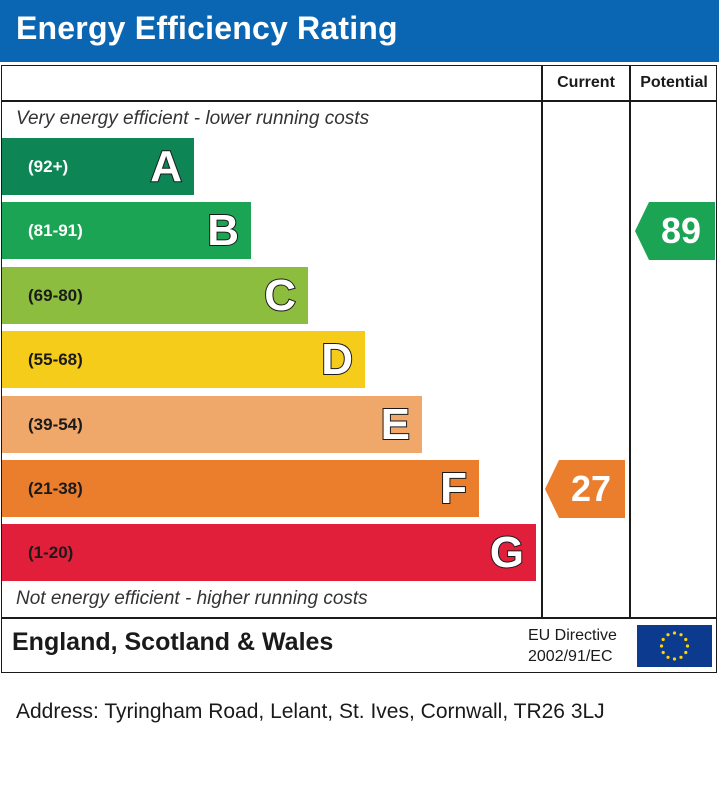 The width and height of the screenshot is (719, 805). What do you see at coordinates (280, 295) in the screenshot?
I see `band-letter: C` at bounding box center [280, 295].